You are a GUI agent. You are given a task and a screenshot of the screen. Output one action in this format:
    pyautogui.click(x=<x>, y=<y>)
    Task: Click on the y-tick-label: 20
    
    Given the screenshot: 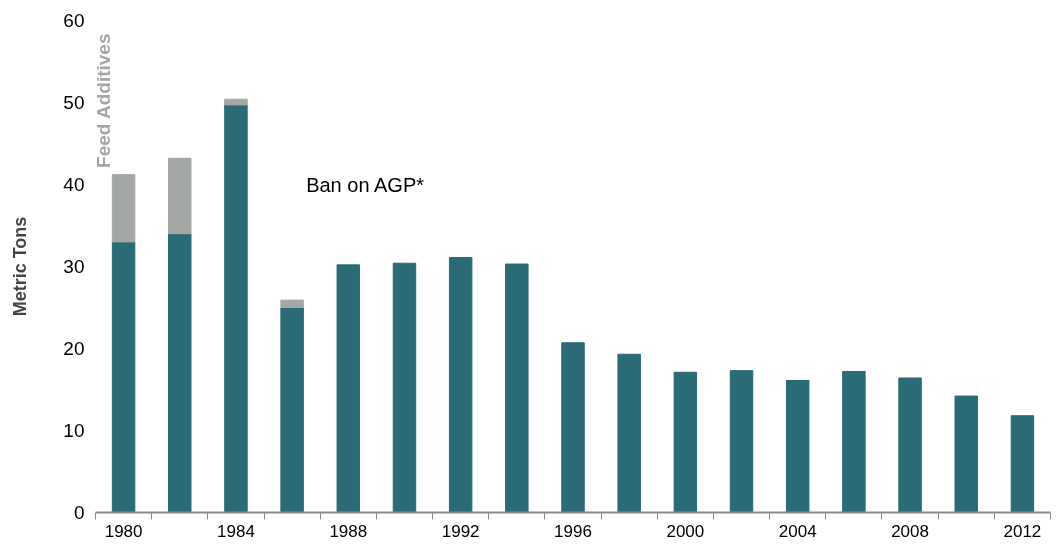 What is the action you would take?
    pyautogui.click(x=74, y=348)
    